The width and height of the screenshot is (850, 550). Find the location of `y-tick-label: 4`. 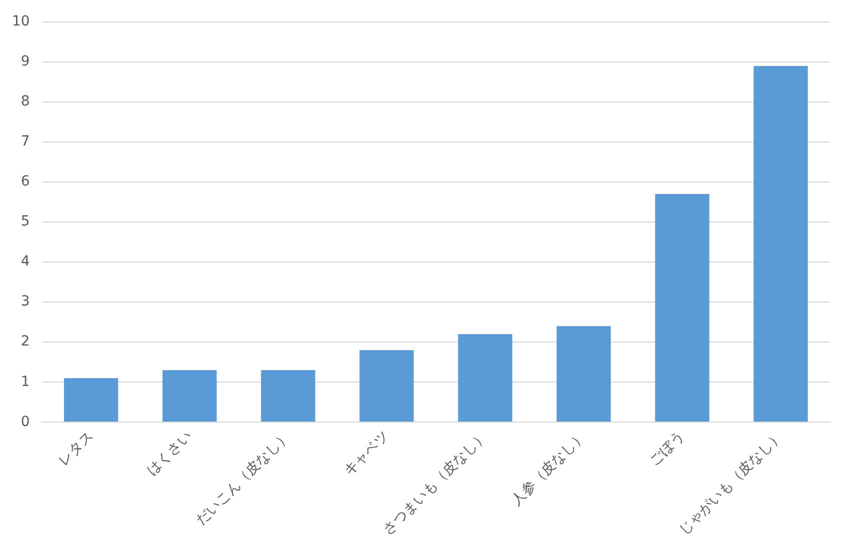

y-tick-label: 4 is located at coordinates (25, 262).